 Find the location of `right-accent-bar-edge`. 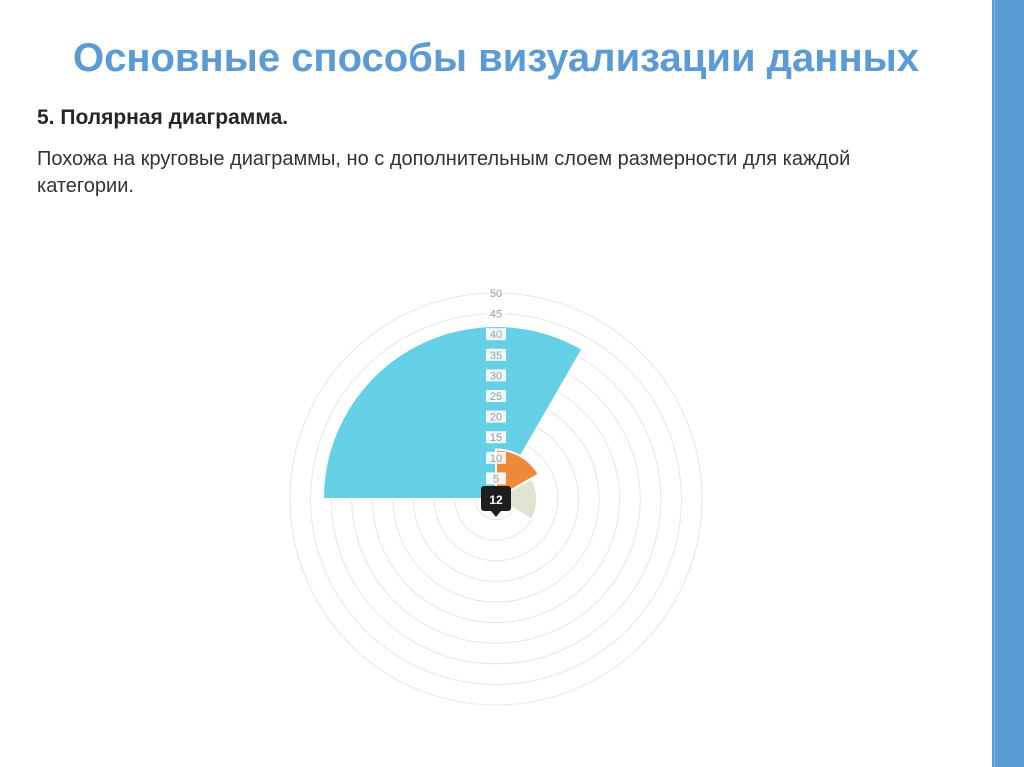

right-accent-bar-edge is located at coordinates (994, 383).